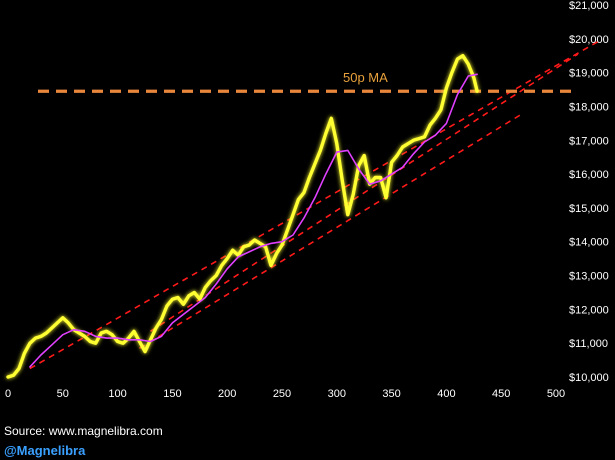  I want to click on x-tick-label: 400, so click(446, 394).